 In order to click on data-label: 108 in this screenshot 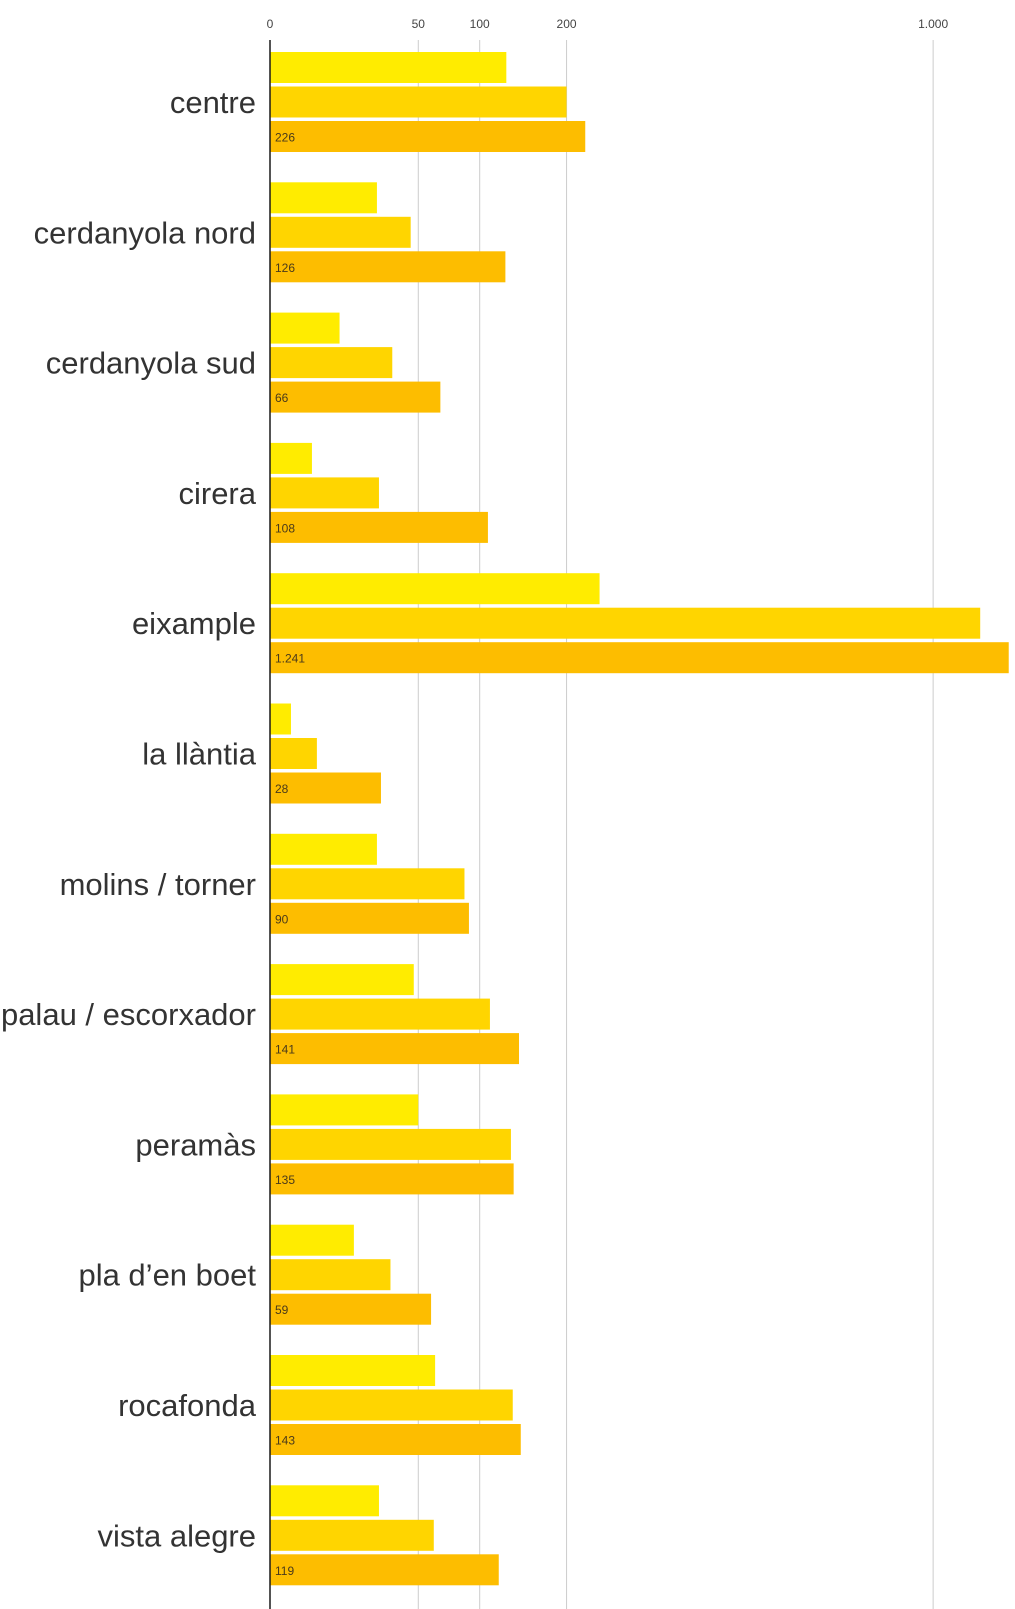, I will do `click(285, 528)`.